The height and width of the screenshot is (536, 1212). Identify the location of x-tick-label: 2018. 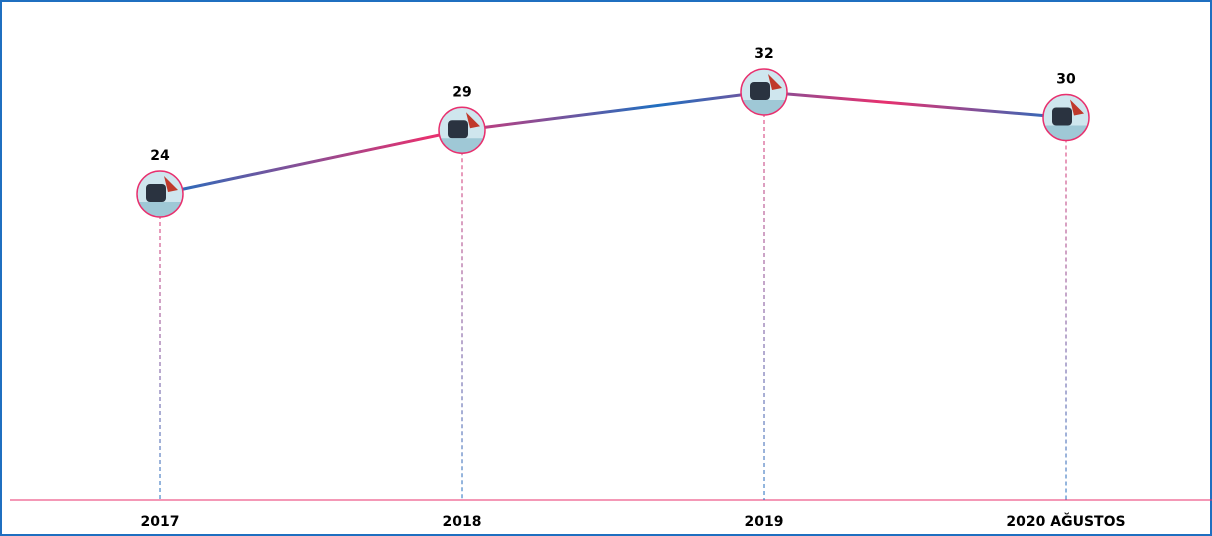
(462, 522).